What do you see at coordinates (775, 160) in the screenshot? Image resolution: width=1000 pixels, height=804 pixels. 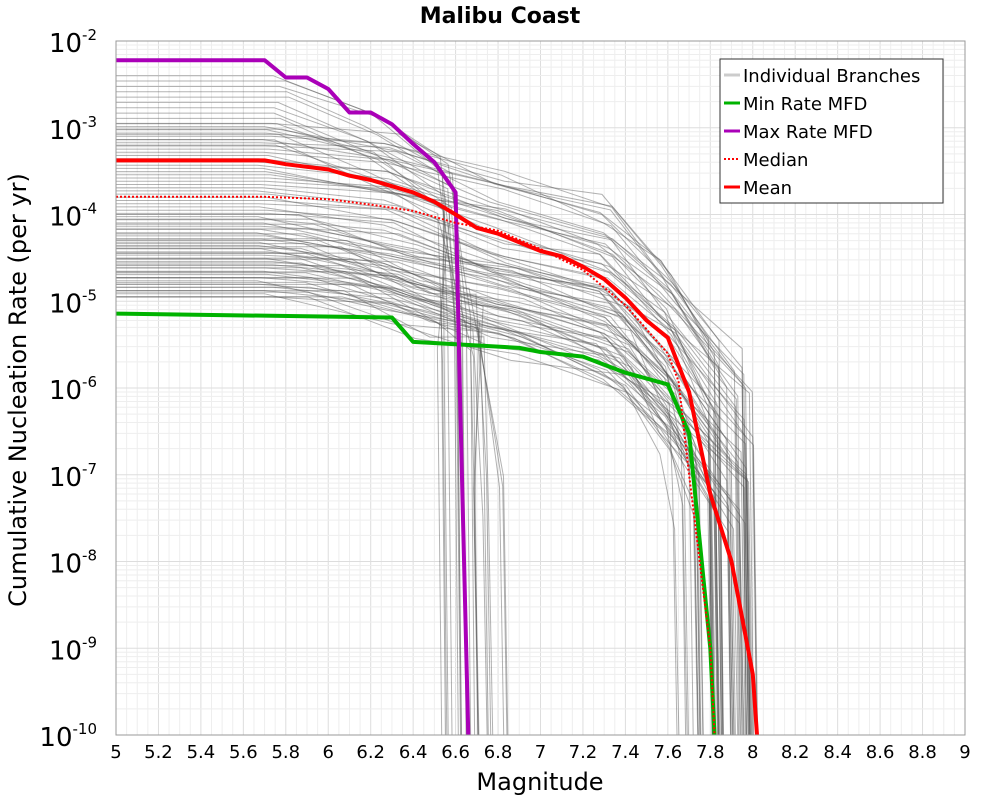 I see `legend-label: Median` at bounding box center [775, 160].